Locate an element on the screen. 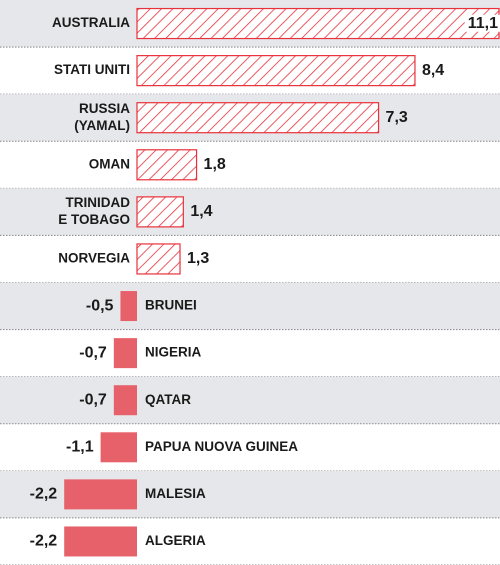 The image size is (500, 565). value-label-bg is located at coordinates (482, 23).